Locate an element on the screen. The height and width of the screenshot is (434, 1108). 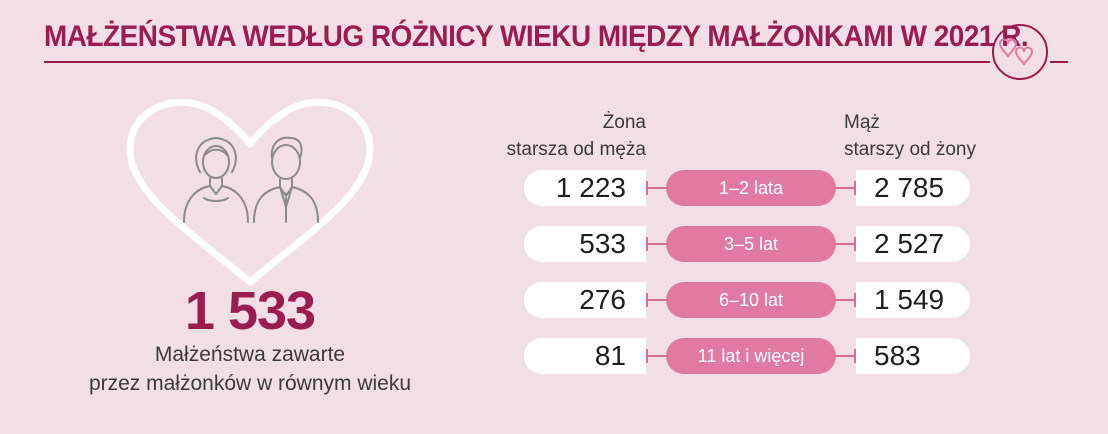
husband-older-value: 1 549 is located at coordinates (909, 299).